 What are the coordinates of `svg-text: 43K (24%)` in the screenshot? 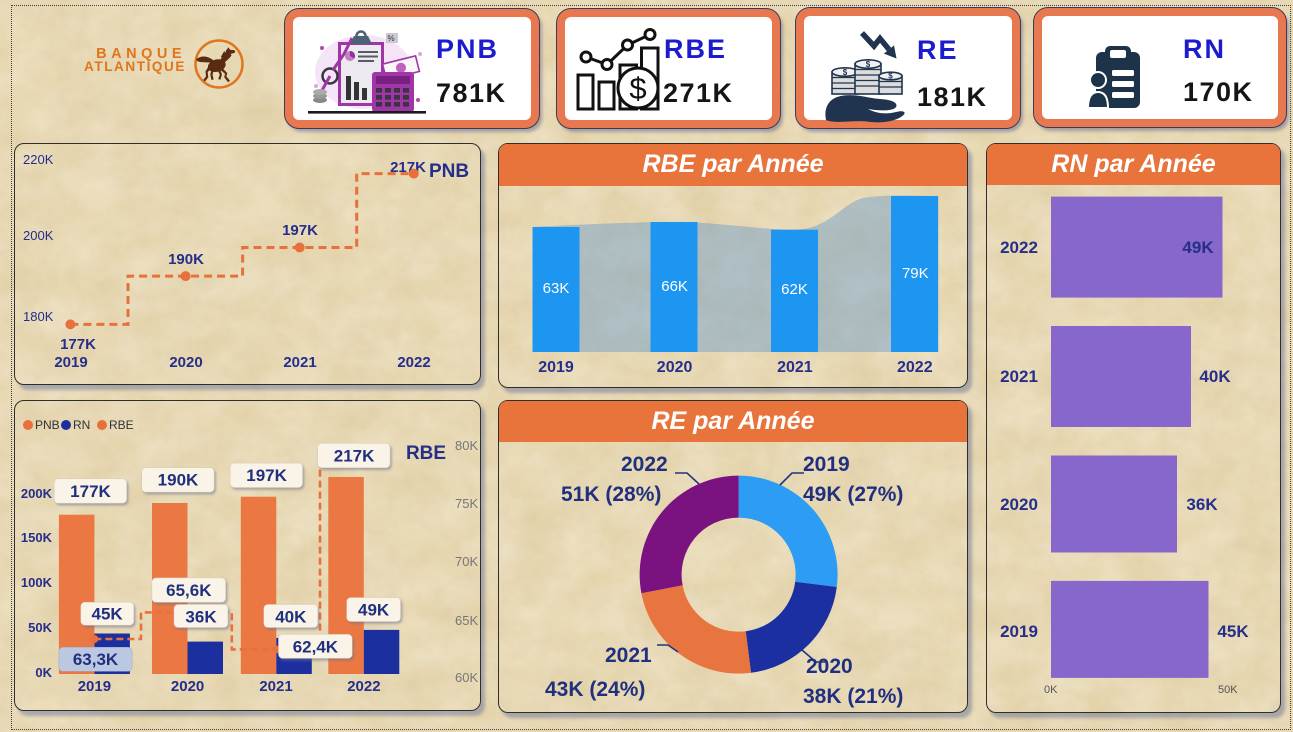 It's located at (595, 689).